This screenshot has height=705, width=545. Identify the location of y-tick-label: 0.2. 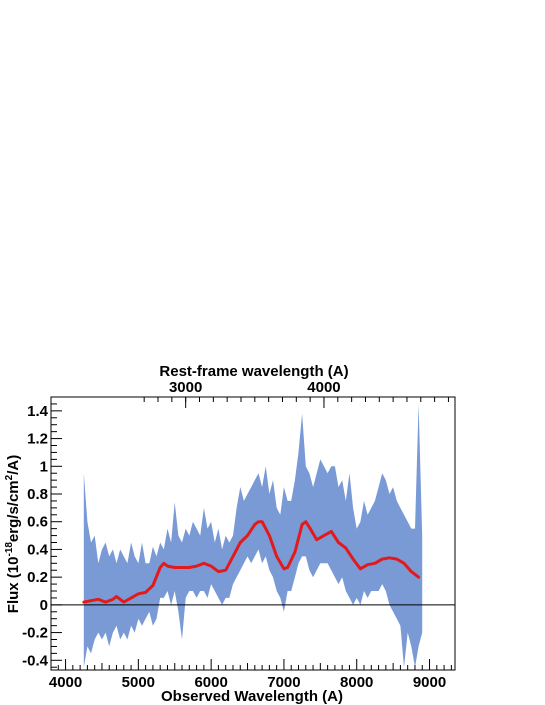
(37, 577).